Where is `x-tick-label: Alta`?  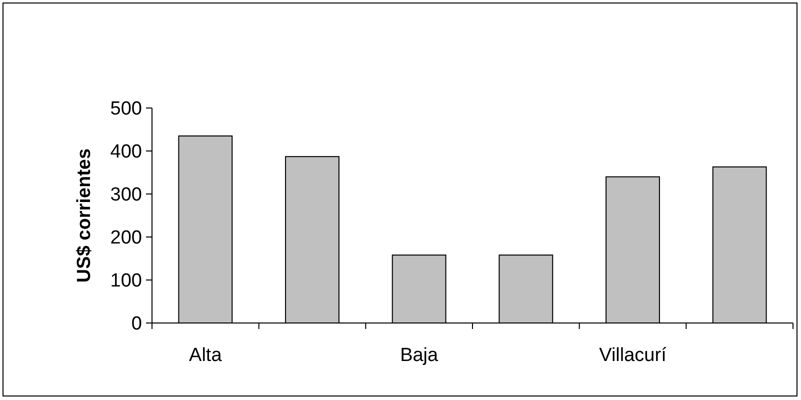 x-tick-label: Alta is located at coordinates (205, 355).